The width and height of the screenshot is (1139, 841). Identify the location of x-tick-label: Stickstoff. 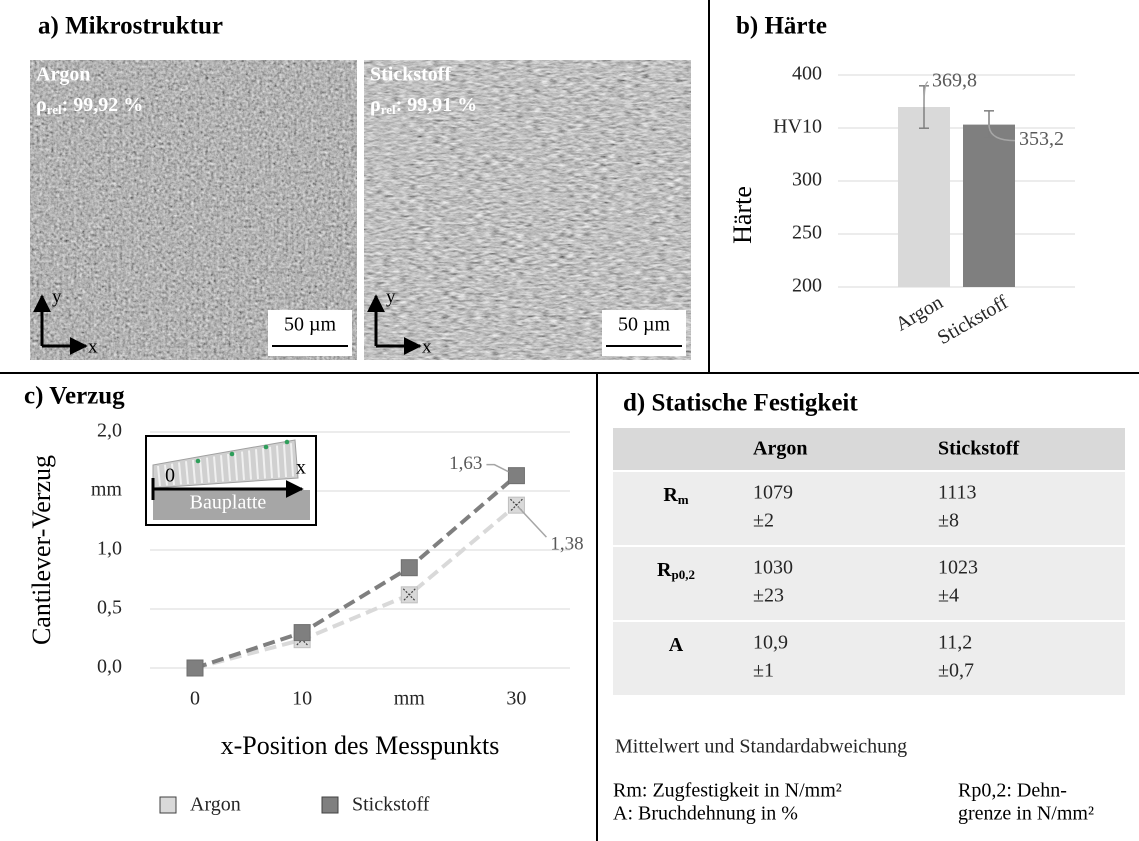
(973, 320).